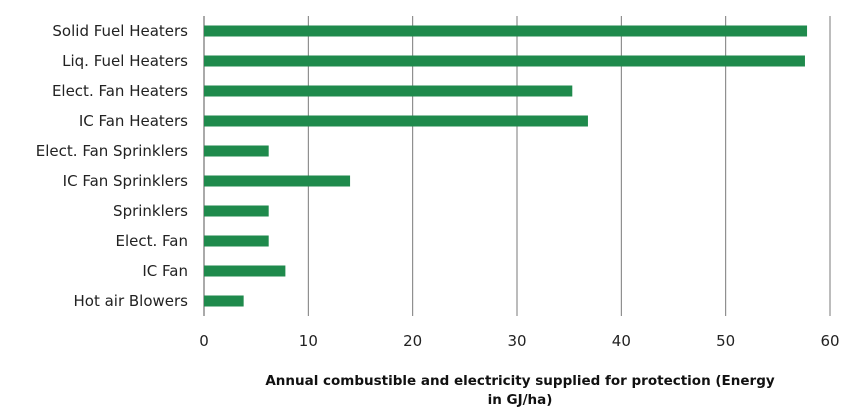  Describe the element at coordinates (125, 61) in the screenshot. I see `category-label: Liq. Fuel Heaters` at that location.